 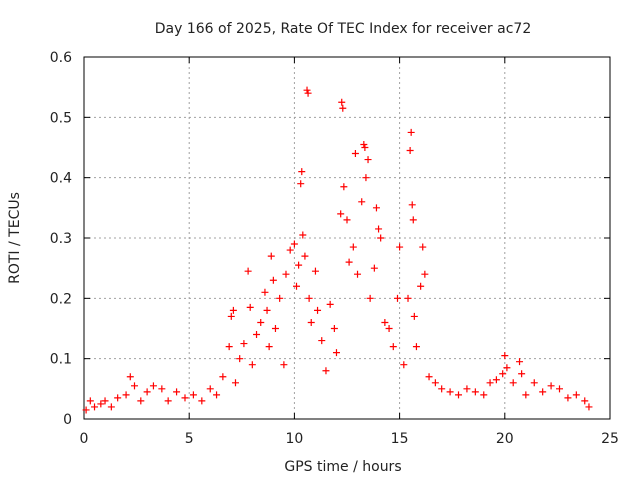 What do you see at coordinates (342, 467) in the screenshot?
I see `x-axis-label: GPS time / hours` at bounding box center [342, 467].